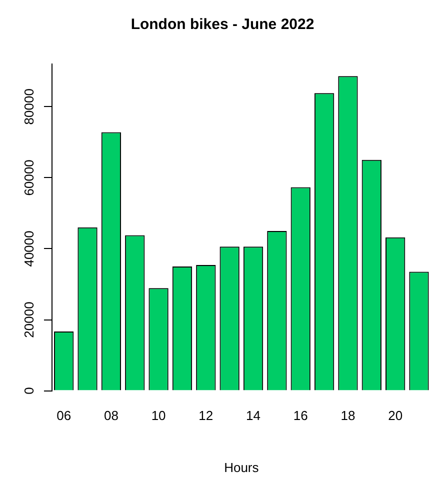 The width and height of the screenshot is (437, 480). Describe the element at coordinates (29, 320) in the screenshot. I see `y-tick-label: 20000` at that location.